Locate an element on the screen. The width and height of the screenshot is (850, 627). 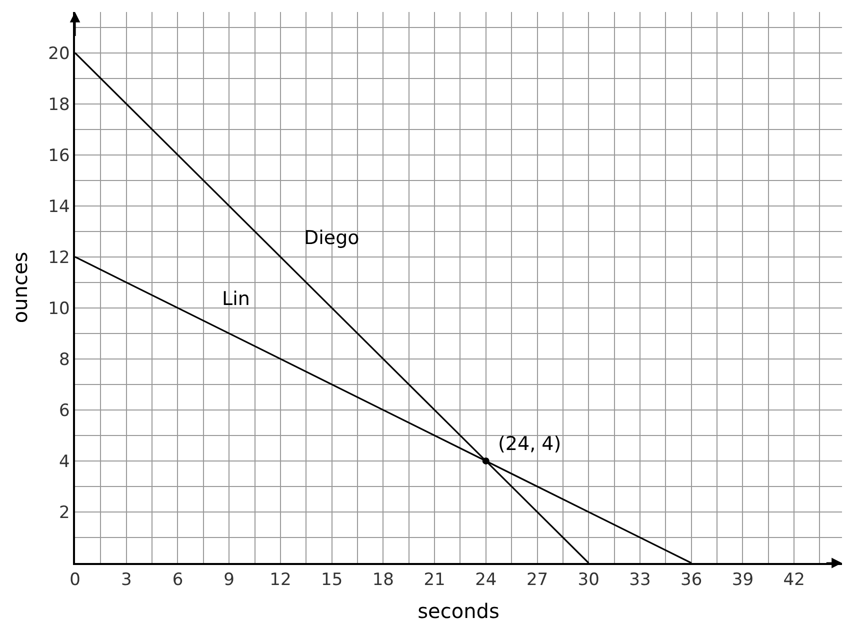
x-tick-label: 42 is located at coordinates (794, 580).